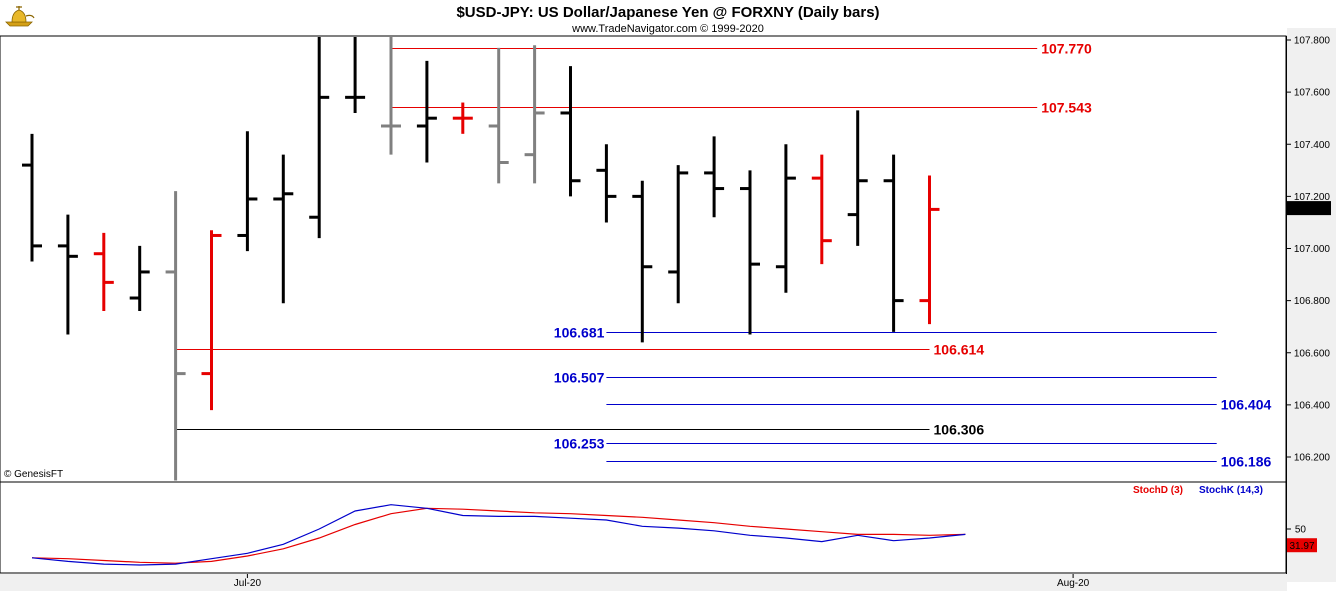 The image size is (1336, 591). I want to click on level-label: 106.186, so click(1246, 462).